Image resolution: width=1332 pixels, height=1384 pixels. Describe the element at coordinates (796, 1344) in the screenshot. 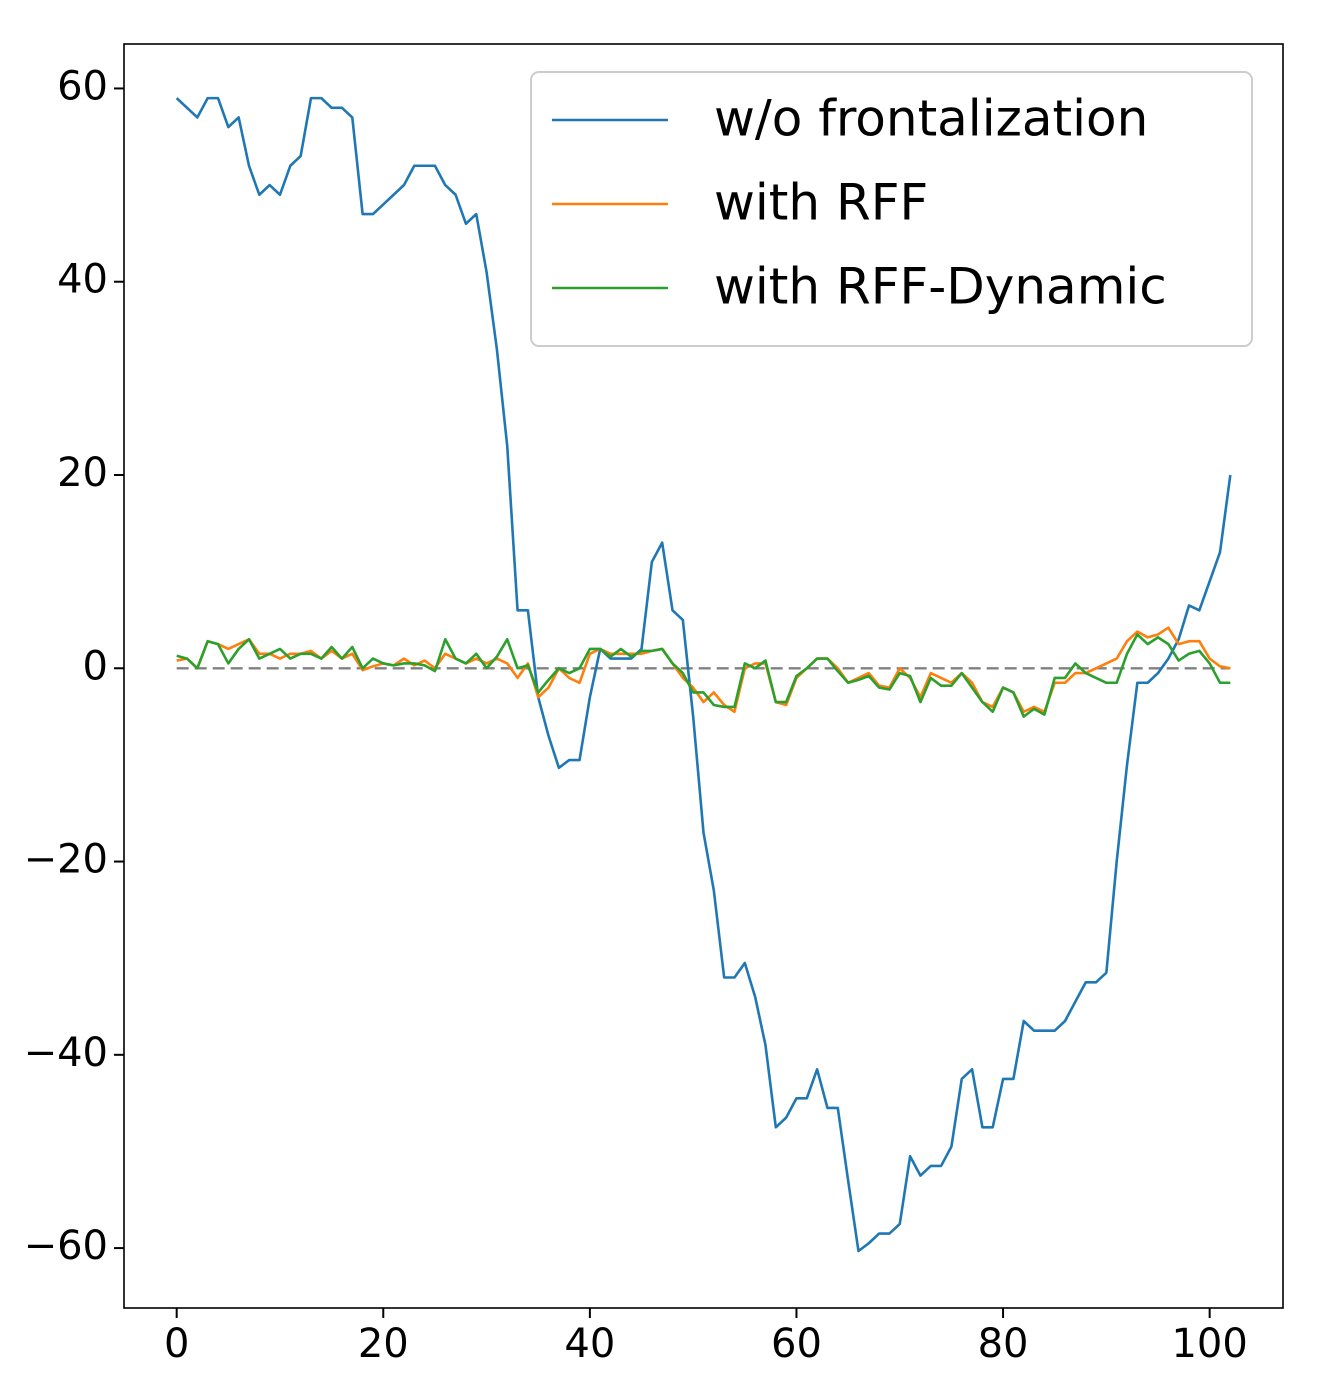

I see `x-tick-label: 60` at that location.